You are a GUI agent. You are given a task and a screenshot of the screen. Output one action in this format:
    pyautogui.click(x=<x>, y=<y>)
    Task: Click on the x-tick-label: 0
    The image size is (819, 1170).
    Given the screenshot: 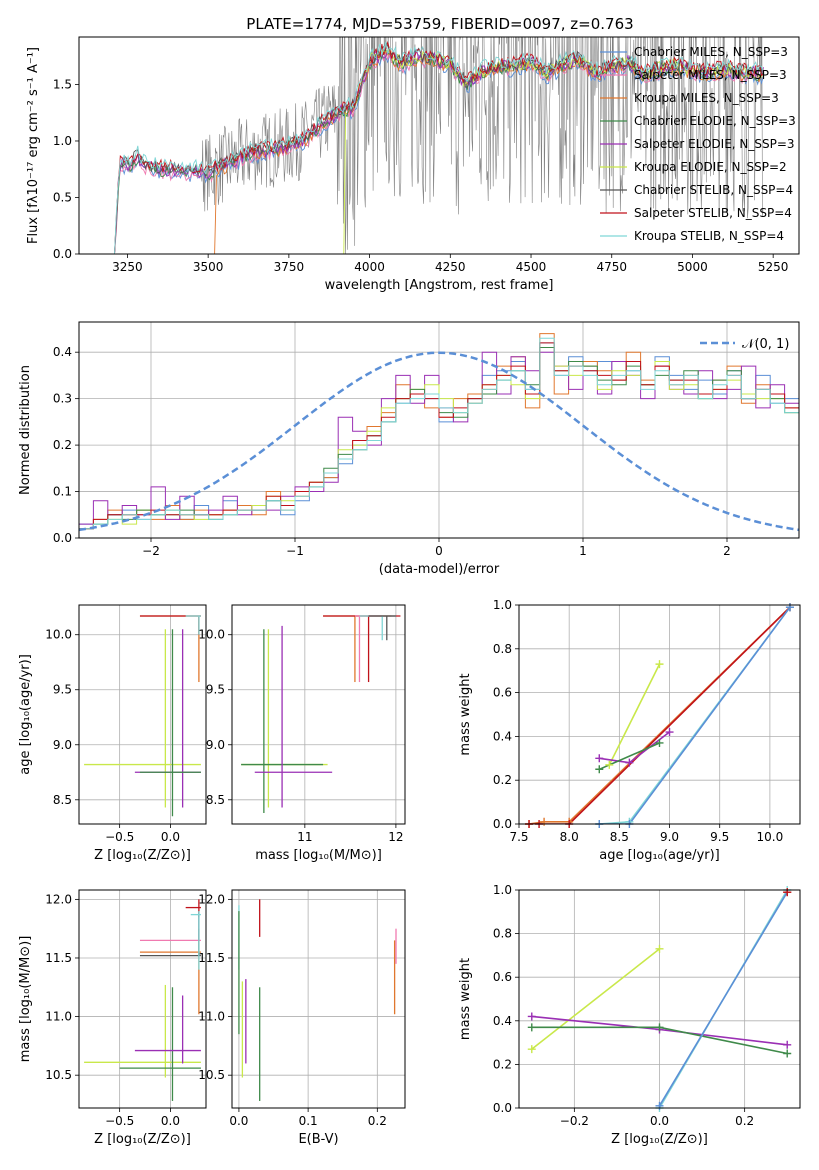 What is the action you would take?
    pyautogui.click(x=439, y=551)
    